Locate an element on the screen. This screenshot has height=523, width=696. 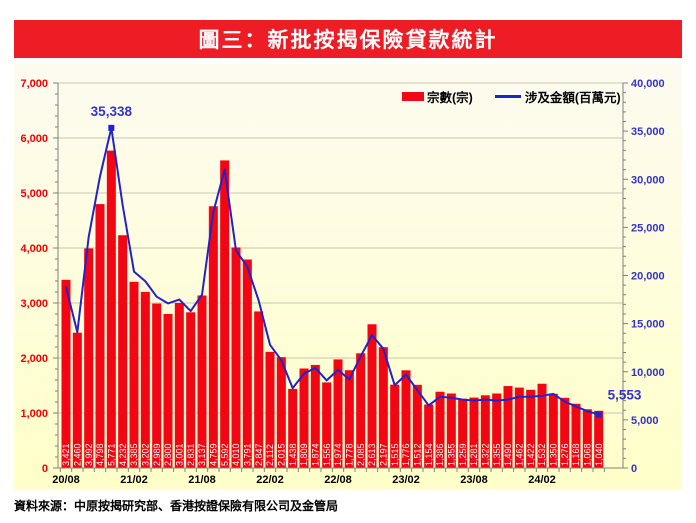
bar-value-label: 2,989 is located at coordinates (157, 454).